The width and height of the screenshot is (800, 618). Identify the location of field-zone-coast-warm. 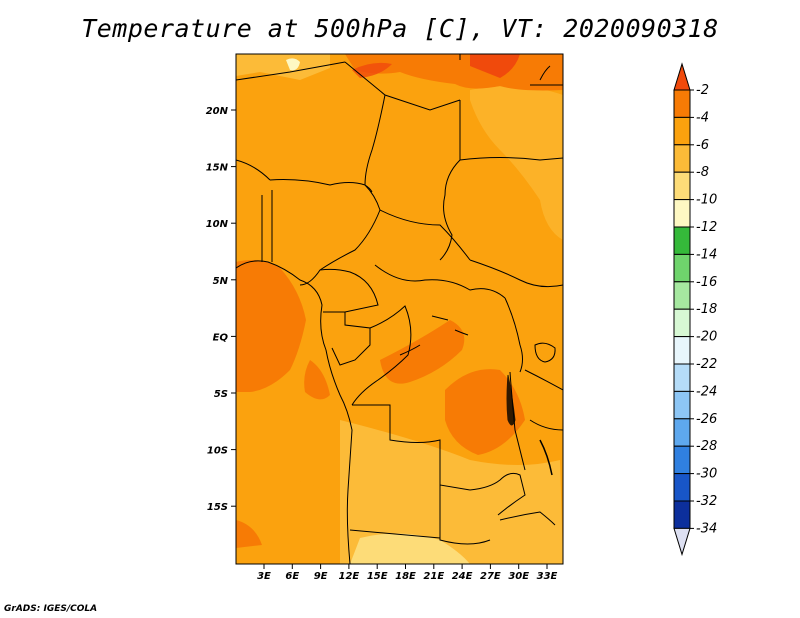
(317, 380).